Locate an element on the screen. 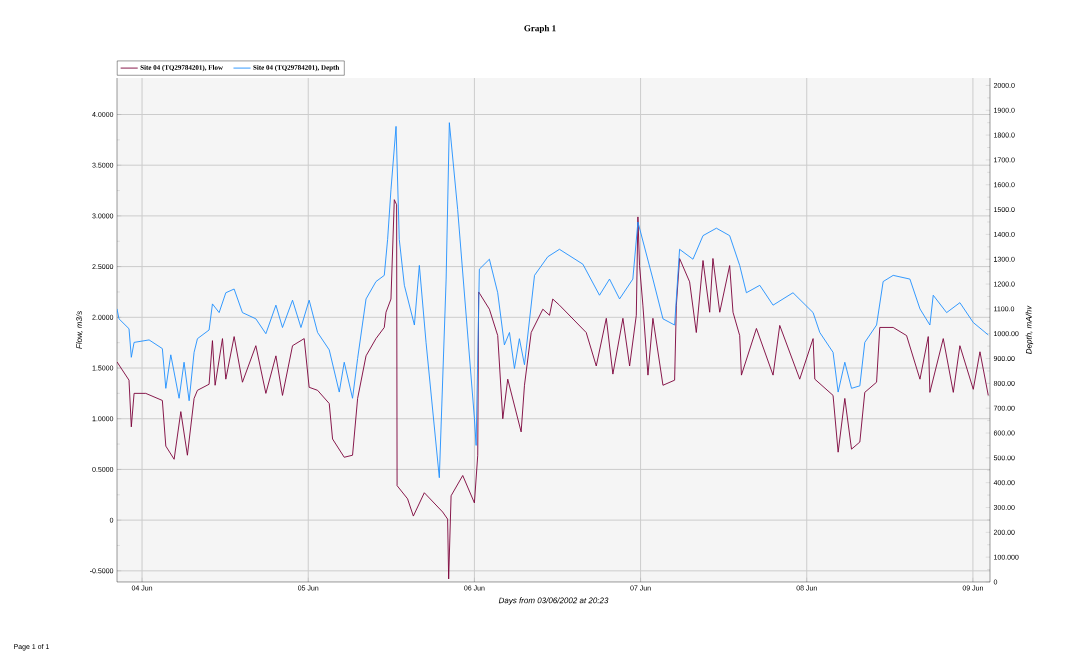  x-axis-title: Days from 03/06/2002 at 20:23 is located at coordinates (553, 601).